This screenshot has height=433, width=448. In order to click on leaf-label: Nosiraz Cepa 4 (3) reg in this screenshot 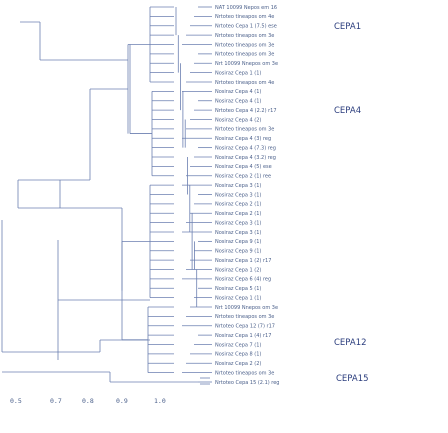, I will do `click(243, 139)`.